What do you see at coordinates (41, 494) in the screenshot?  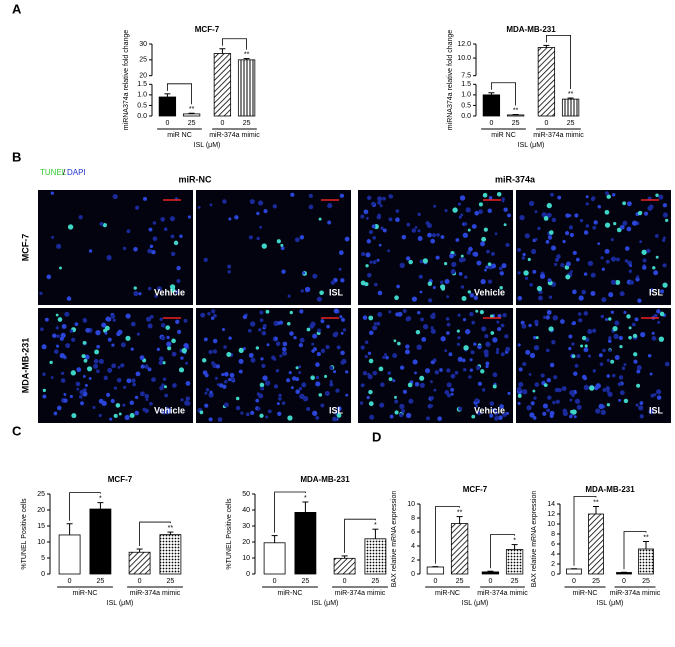 I see `y-tick-label: 25` at bounding box center [41, 494].